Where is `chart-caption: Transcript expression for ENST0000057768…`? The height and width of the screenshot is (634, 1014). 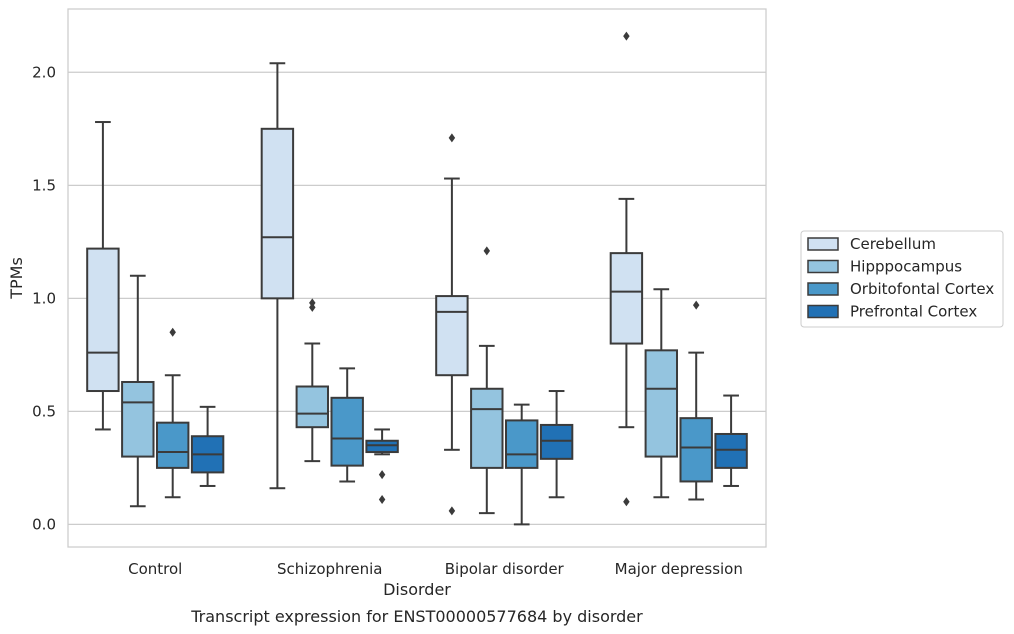 chart-caption: Transcript expression for ENST0000057768… is located at coordinates (416, 616).